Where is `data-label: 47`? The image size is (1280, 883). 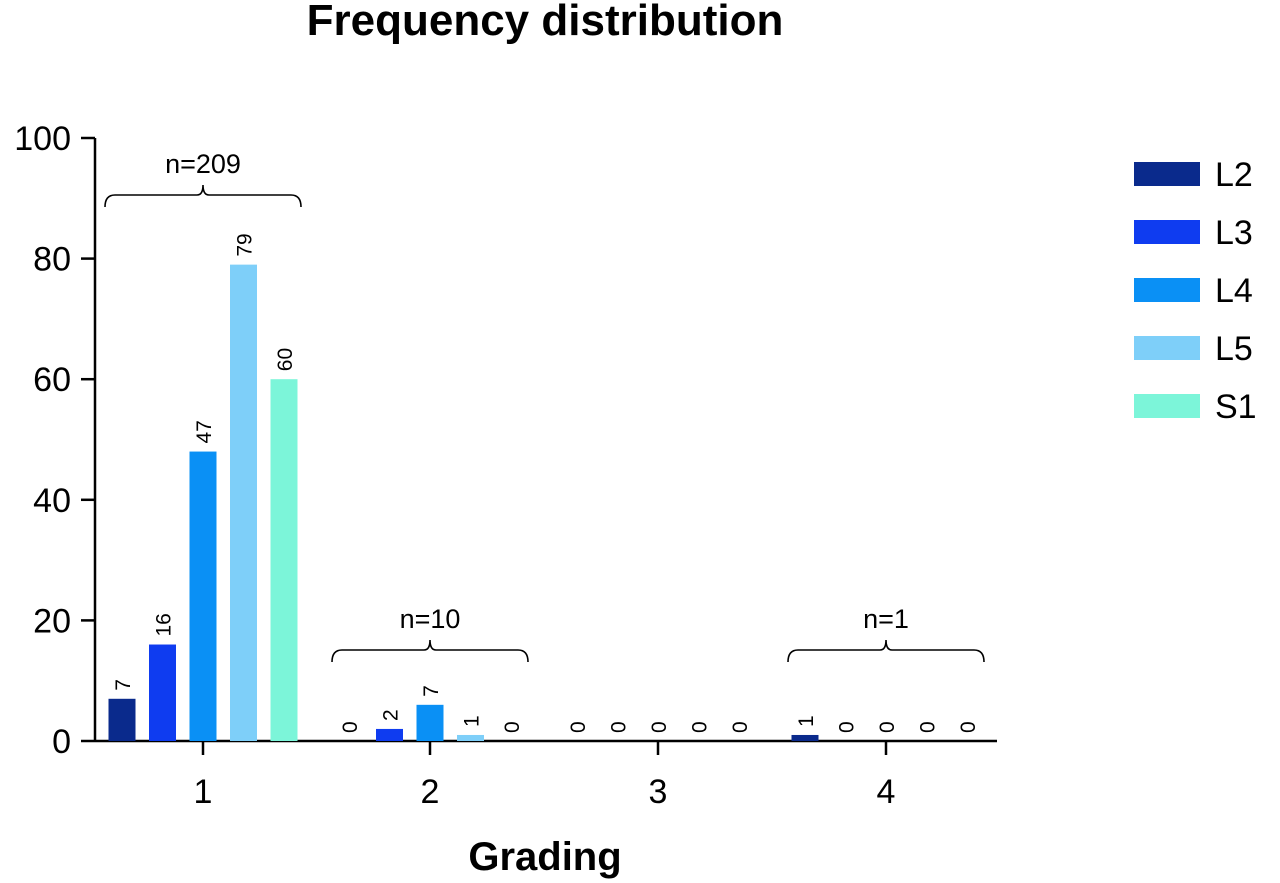
data-label: 47 is located at coordinates (204, 431).